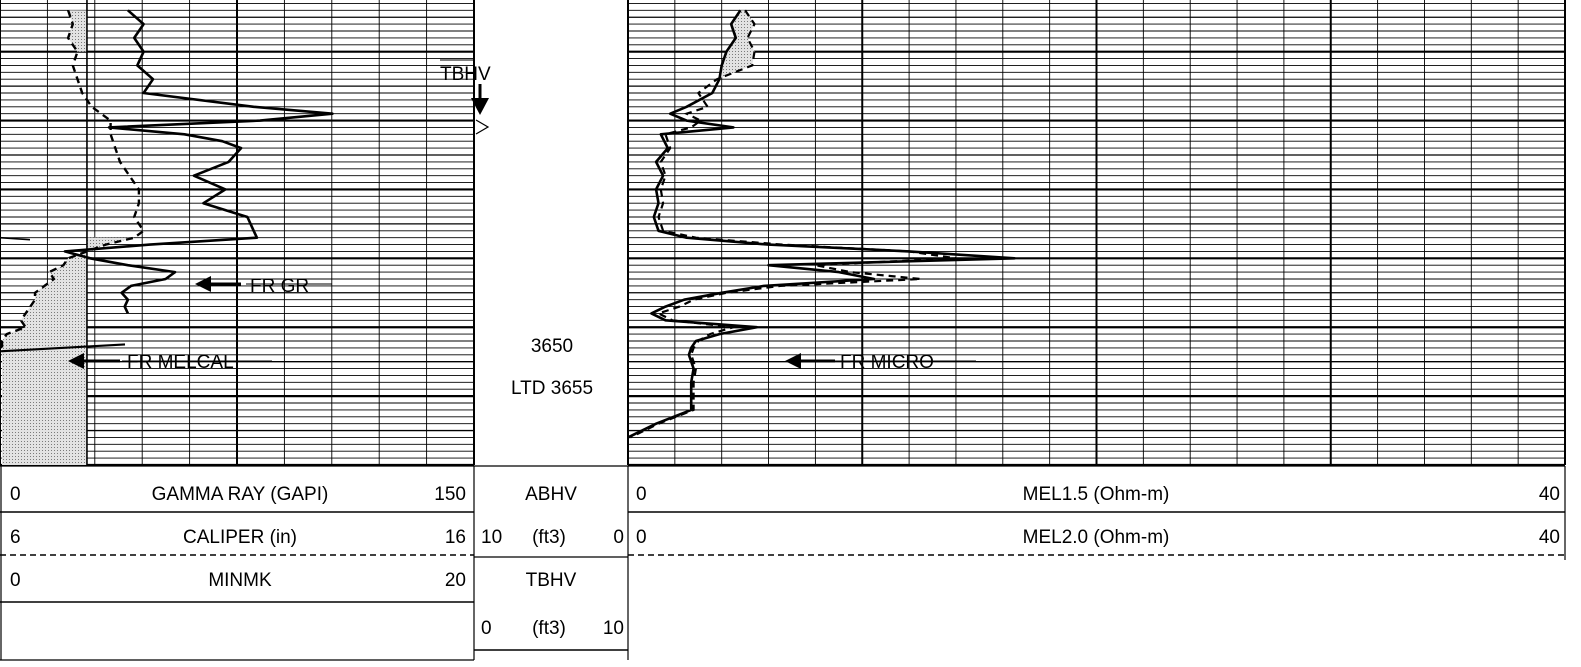  Describe the element at coordinates (15, 537) in the screenshot. I see `cal-min: 6` at that location.